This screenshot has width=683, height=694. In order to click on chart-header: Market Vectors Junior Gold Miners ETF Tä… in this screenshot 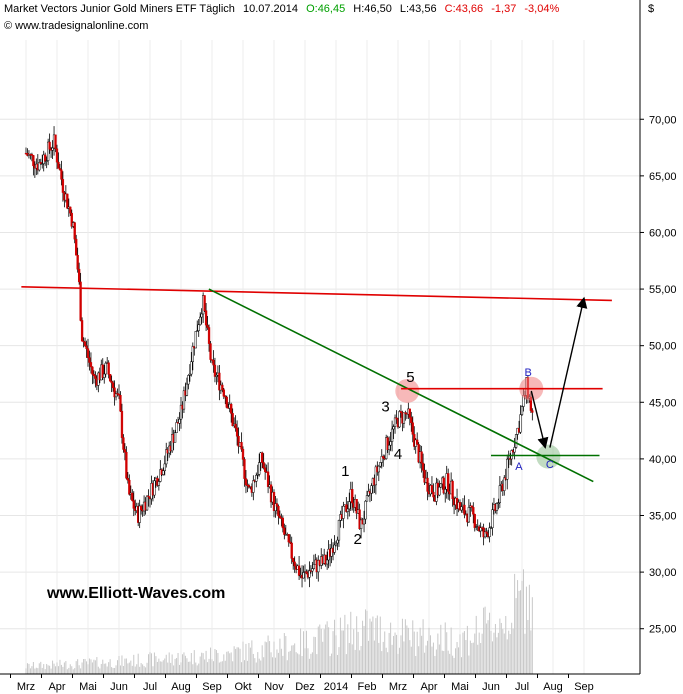, I will do `click(284, 9)`.